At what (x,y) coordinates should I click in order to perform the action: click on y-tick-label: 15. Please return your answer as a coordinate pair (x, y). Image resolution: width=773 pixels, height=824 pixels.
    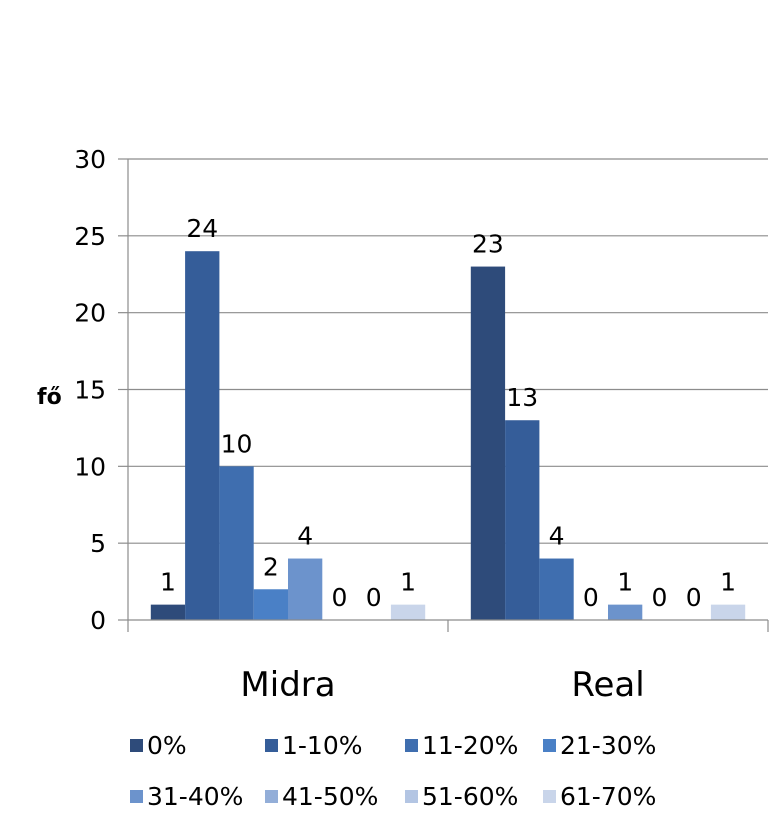
    Looking at the image, I should click on (90, 390).